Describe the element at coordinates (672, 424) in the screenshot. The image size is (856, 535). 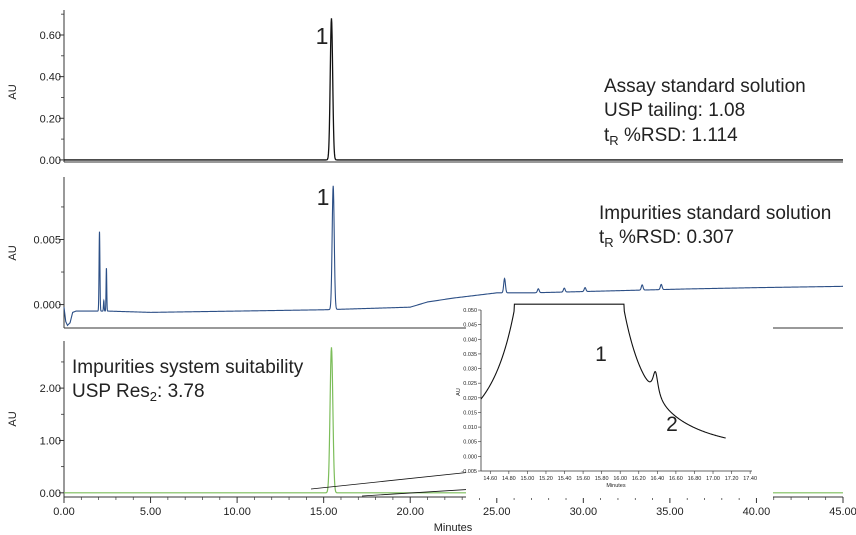
I see `inset-peak-label-2: 2` at that location.